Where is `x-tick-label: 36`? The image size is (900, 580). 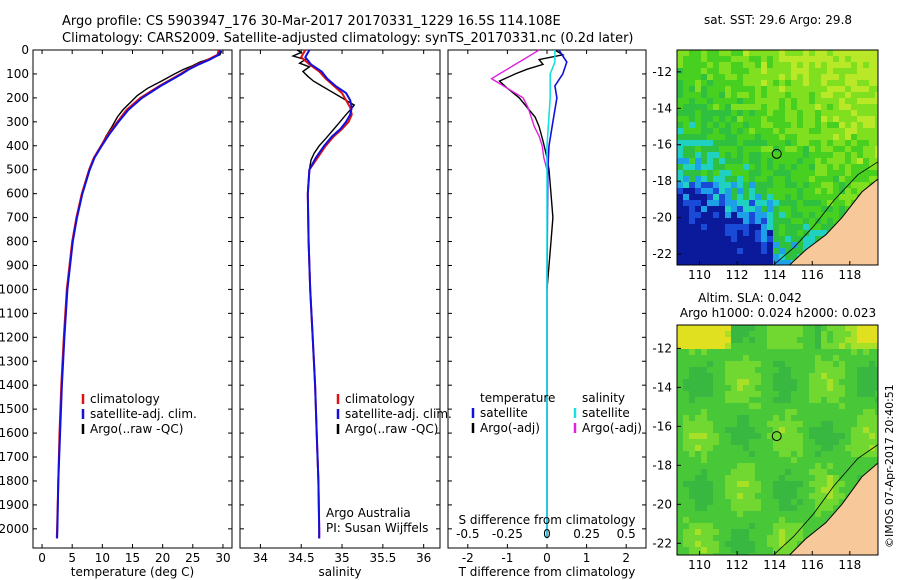 x-tick-label: 36 is located at coordinates (423, 558).